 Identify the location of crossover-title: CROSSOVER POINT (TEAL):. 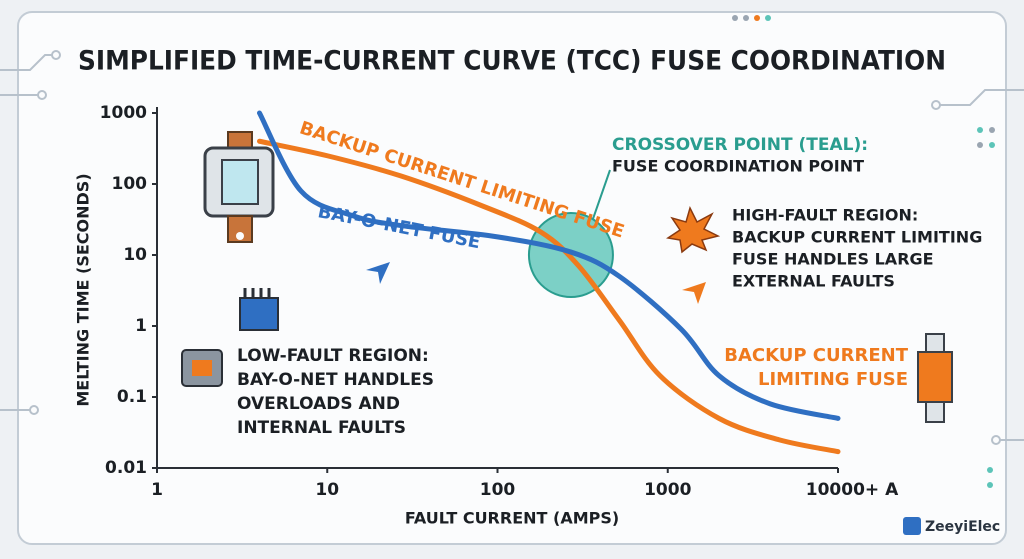
(740, 145).